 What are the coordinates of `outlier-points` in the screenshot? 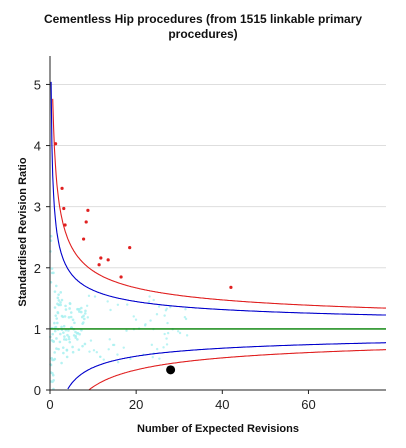 It's located at (143, 215).